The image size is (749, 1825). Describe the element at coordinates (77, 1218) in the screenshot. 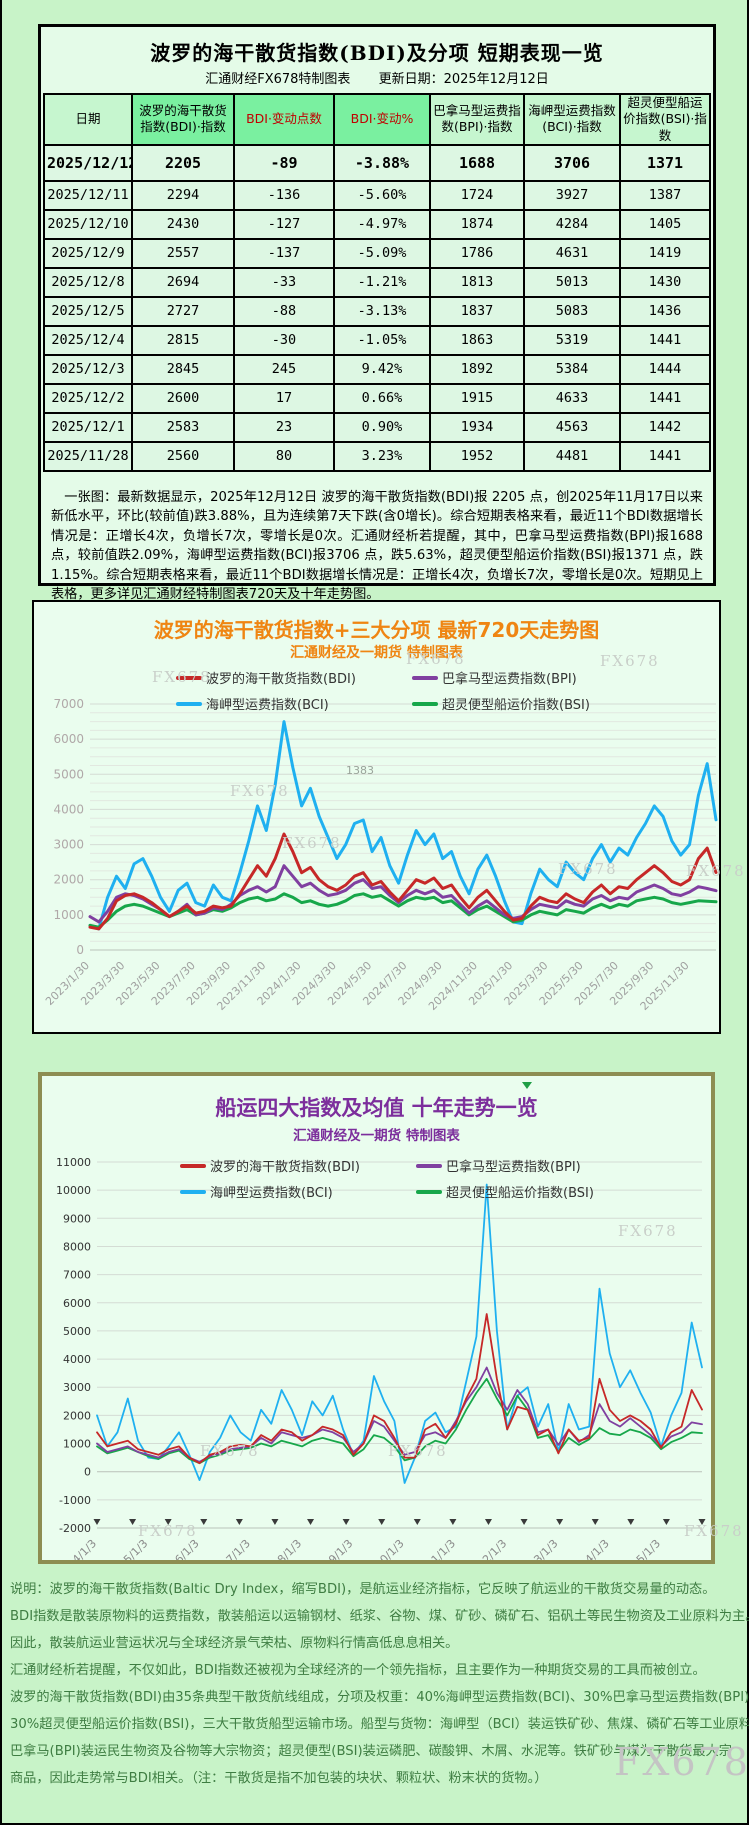

I see `y-axis-label: 9000` at that location.